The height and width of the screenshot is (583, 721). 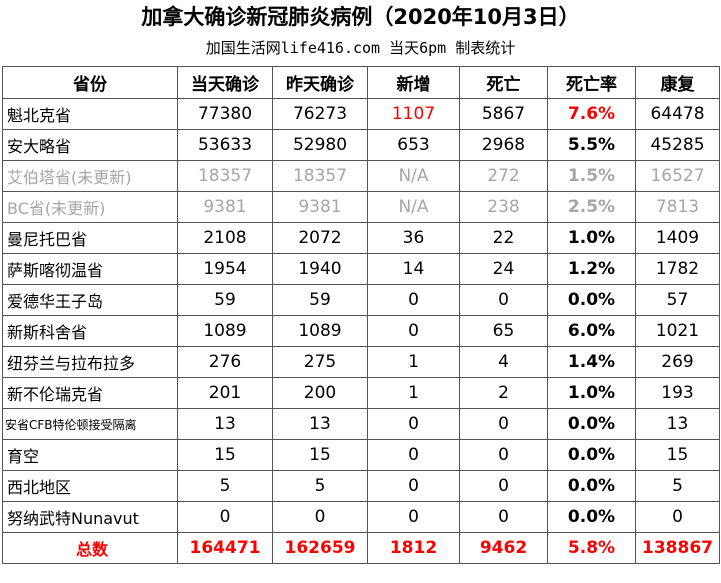 What do you see at coordinates (677, 424) in the screenshot?
I see `recovered-cell: 13` at bounding box center [677, 424].